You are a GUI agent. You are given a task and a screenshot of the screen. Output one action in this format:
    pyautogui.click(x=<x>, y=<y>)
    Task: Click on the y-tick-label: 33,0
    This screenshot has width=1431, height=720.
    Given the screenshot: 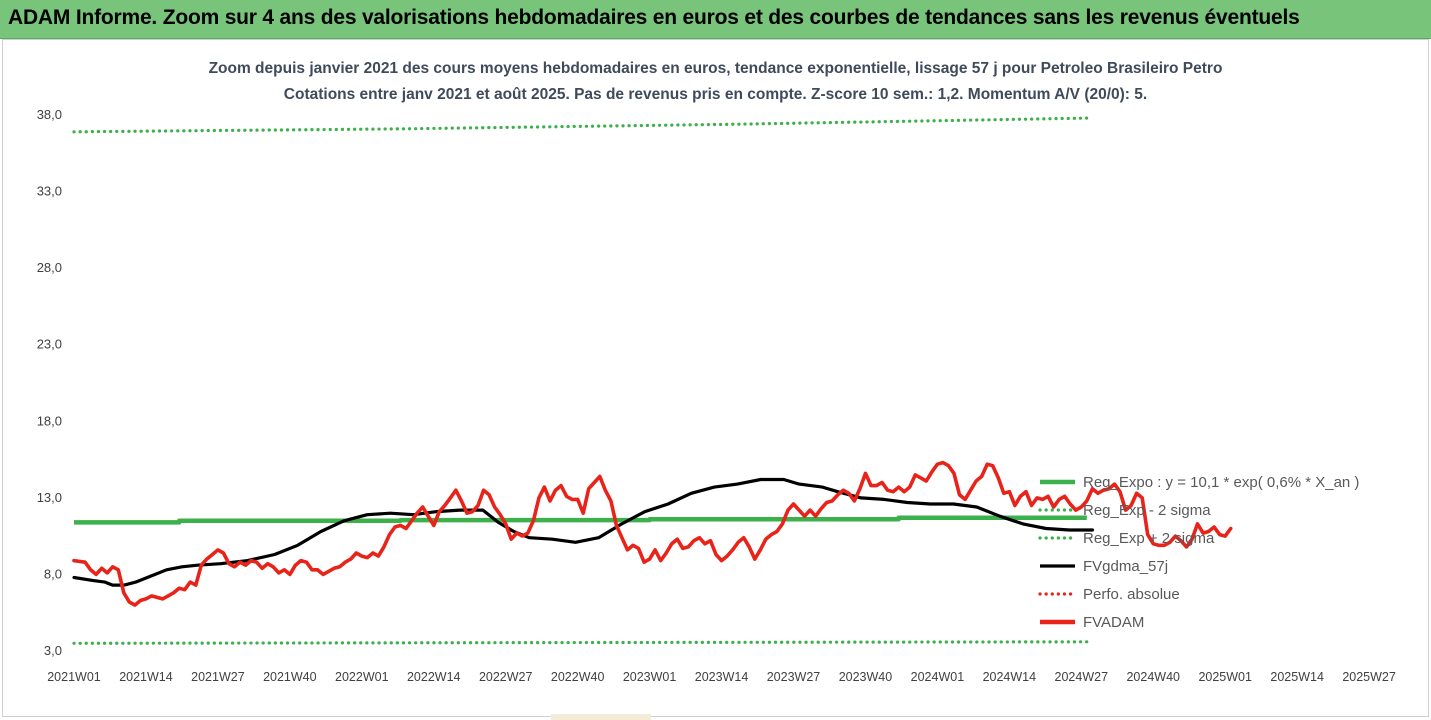 What is the action you would take?
    pyautogui.click(x=49, y=191)
    